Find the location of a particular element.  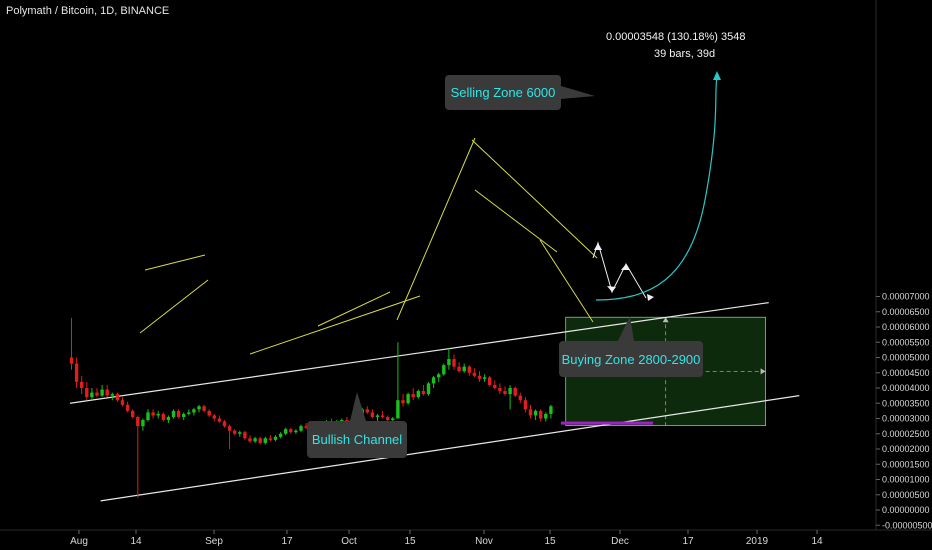

time-tick-label: Aug is located at coordinates (79, 541).